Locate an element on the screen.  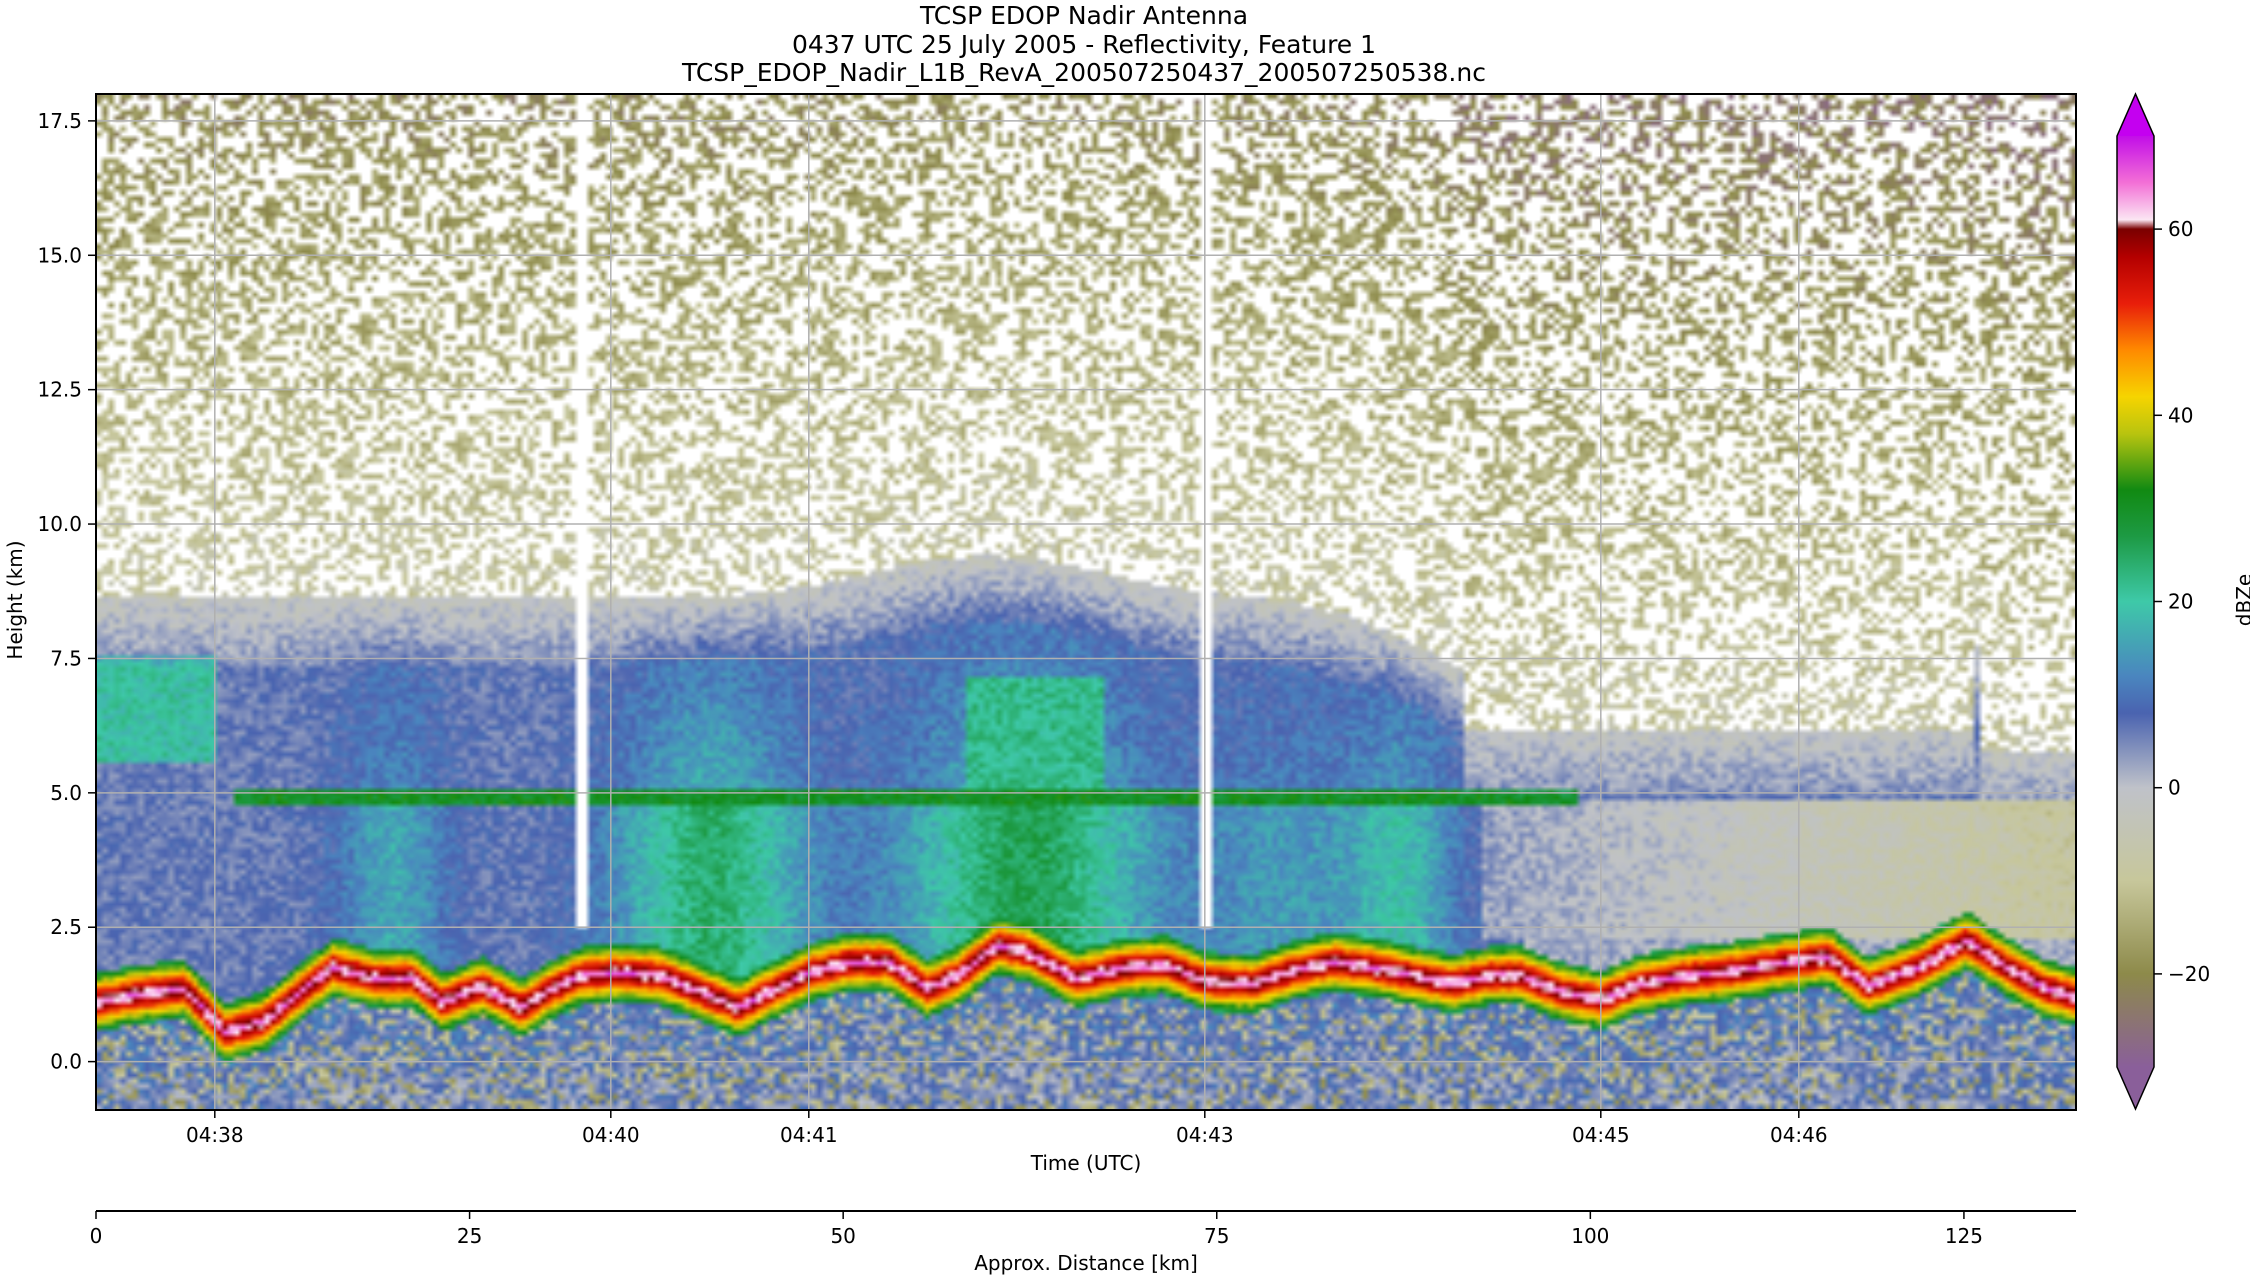
x-tick-label: 04:40 is located at coordinates (611, 1135).